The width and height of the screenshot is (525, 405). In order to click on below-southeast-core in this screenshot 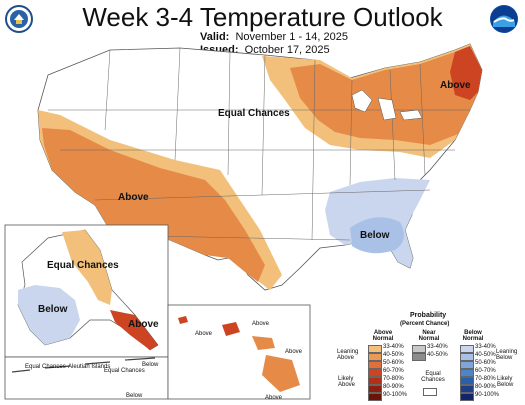, I will do `click(377, 235)`.